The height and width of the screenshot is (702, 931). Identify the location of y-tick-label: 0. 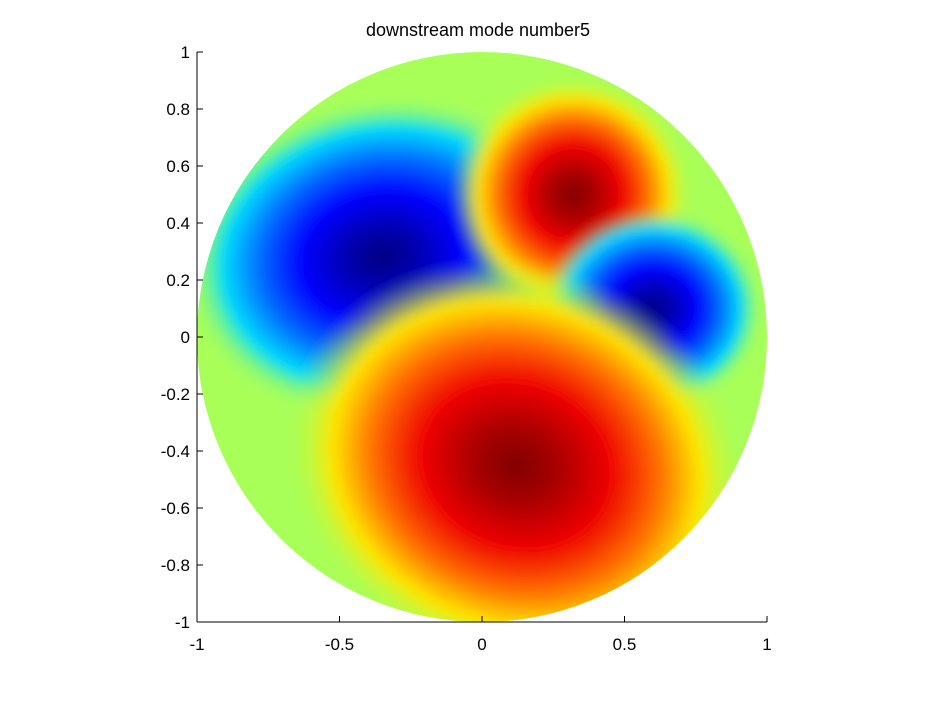
(185, 337).